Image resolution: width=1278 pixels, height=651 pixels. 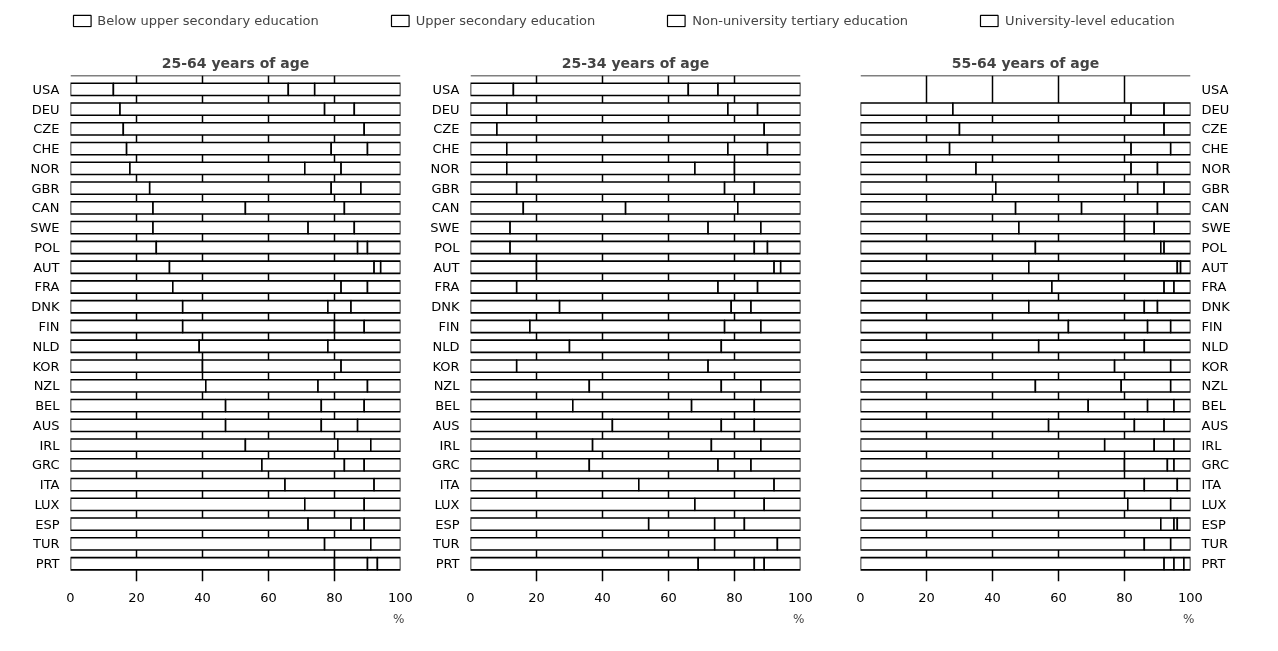 What do you see at coordinates (505, 20) in the screenshot?
I see `legend-label: Upper secondary education` at bounding box center [505, 20].